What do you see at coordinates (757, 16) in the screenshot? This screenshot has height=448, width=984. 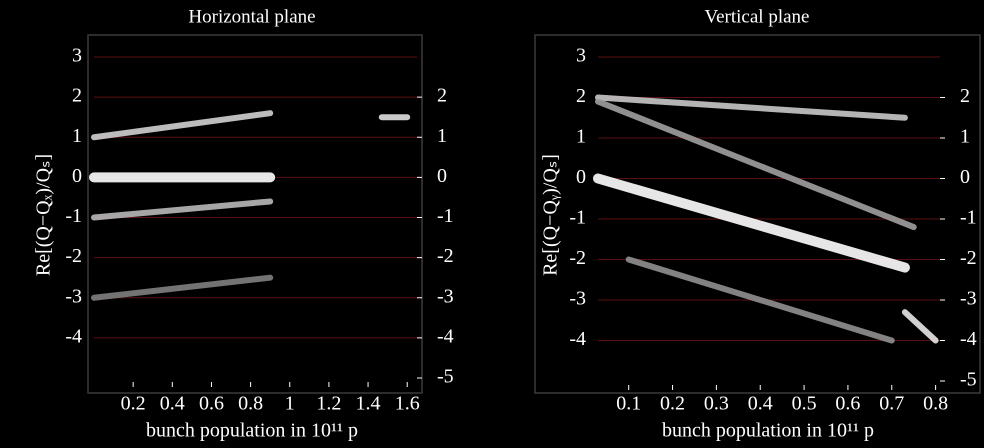 I see `chart-title: Vertical plane` at bounding box center [757, 16].